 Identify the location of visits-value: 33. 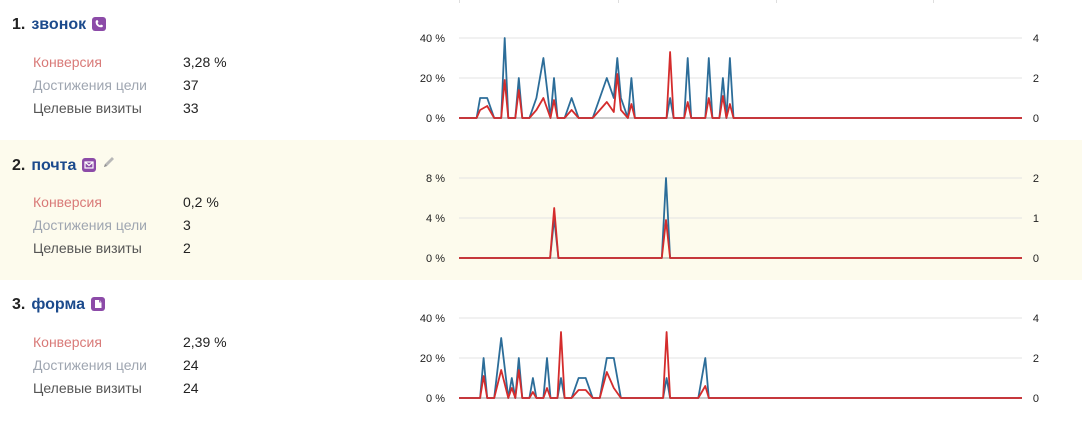
(191, 108).